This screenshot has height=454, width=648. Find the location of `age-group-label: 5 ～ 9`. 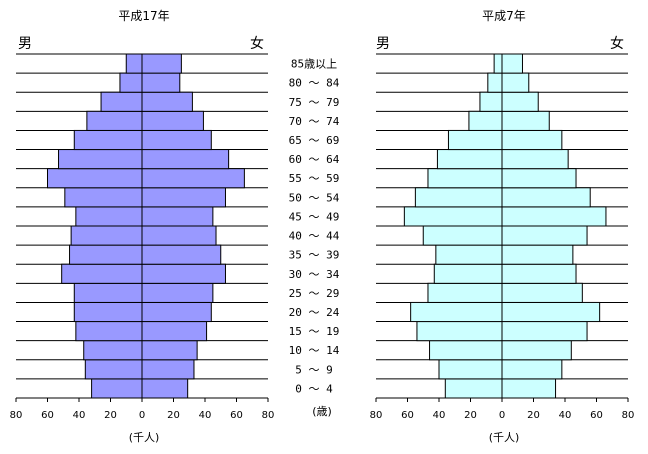

age-group-label: 5 ～ 9 is located at coordinates (314, 369).